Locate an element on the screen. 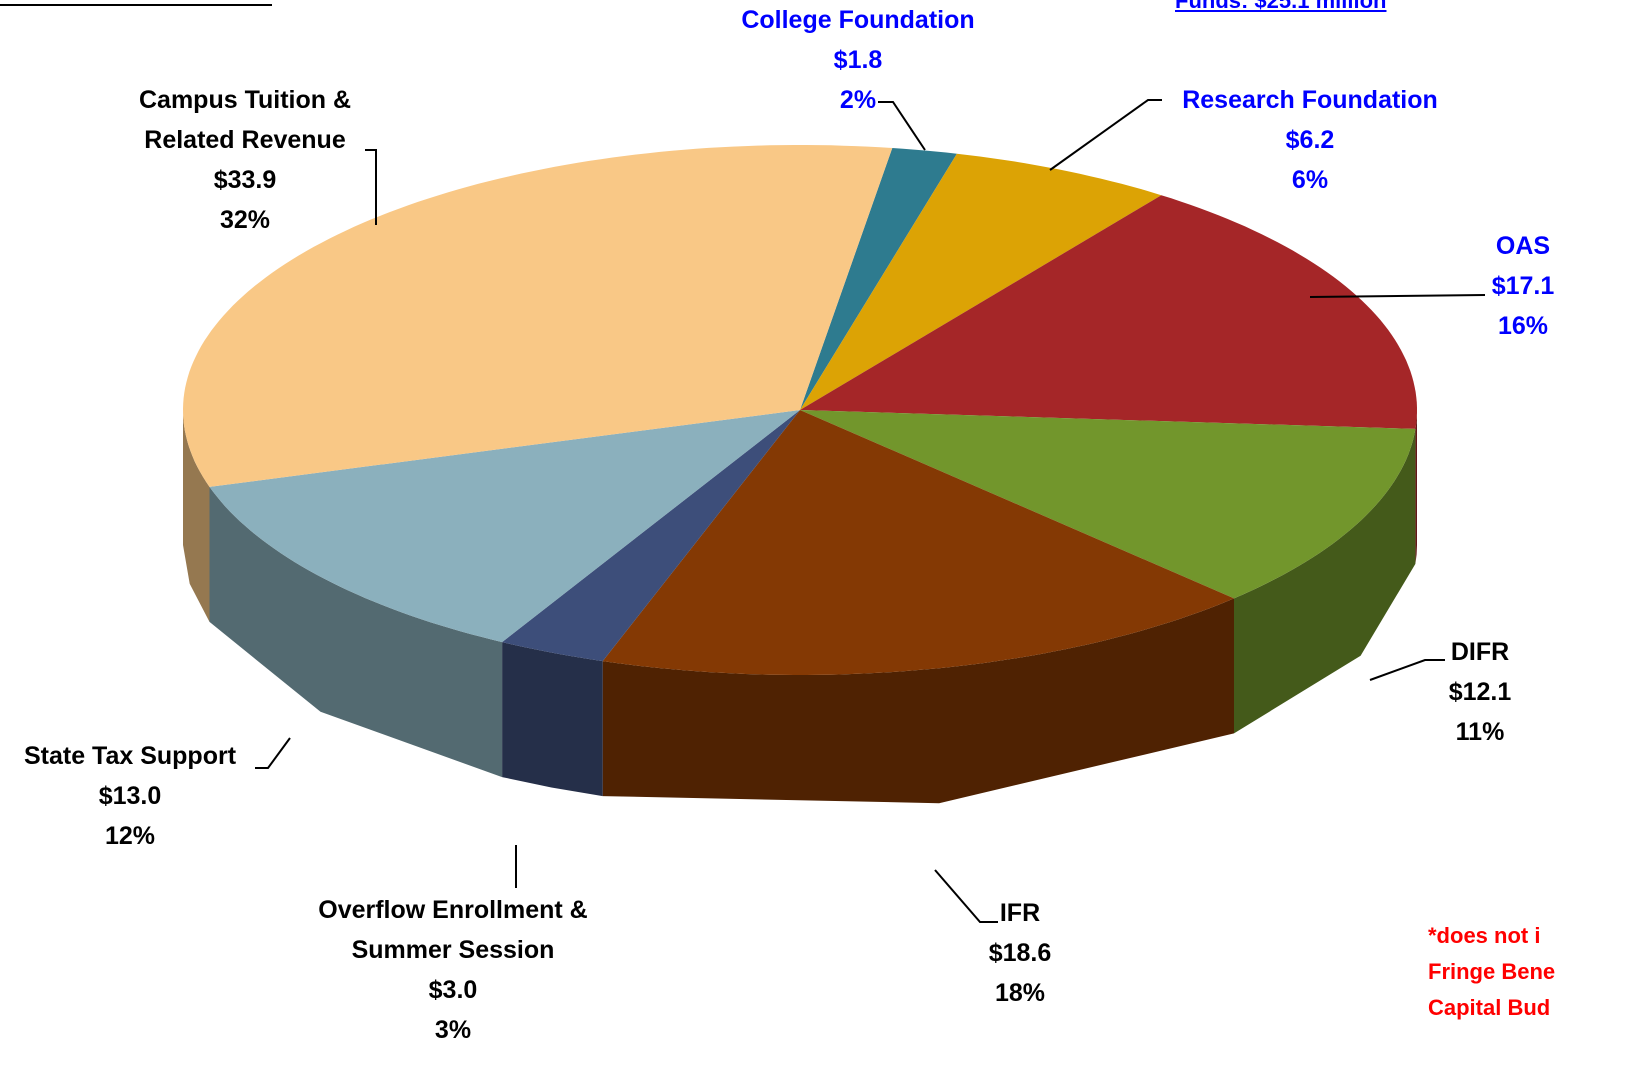 The height and width of the screenshot is (1091, 1637). data-label: OAS $17.1 16% is located at coordinates (1523, 286).